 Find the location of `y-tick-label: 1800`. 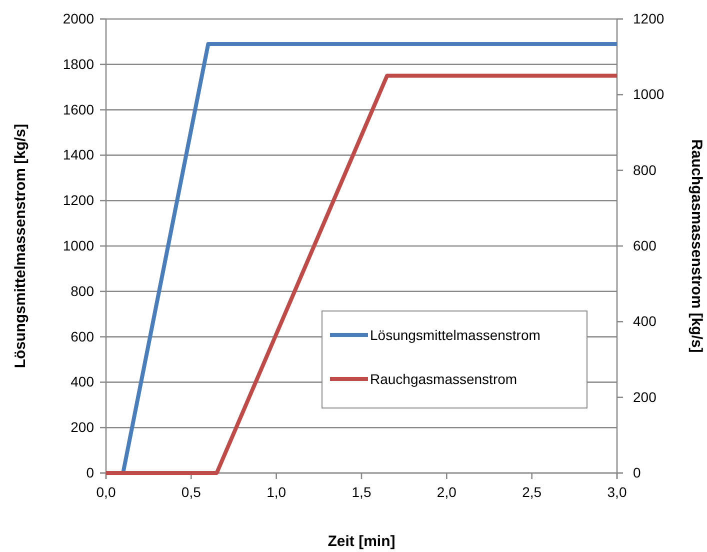

y-tick-label: 1800 is located at coordinates (78, 64).